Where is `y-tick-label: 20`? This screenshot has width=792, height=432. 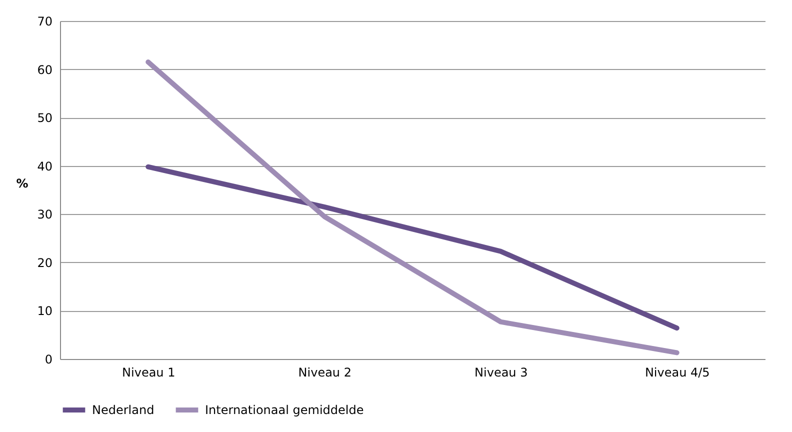
y-tick-label: 20 is located at coordinates (44, 263).